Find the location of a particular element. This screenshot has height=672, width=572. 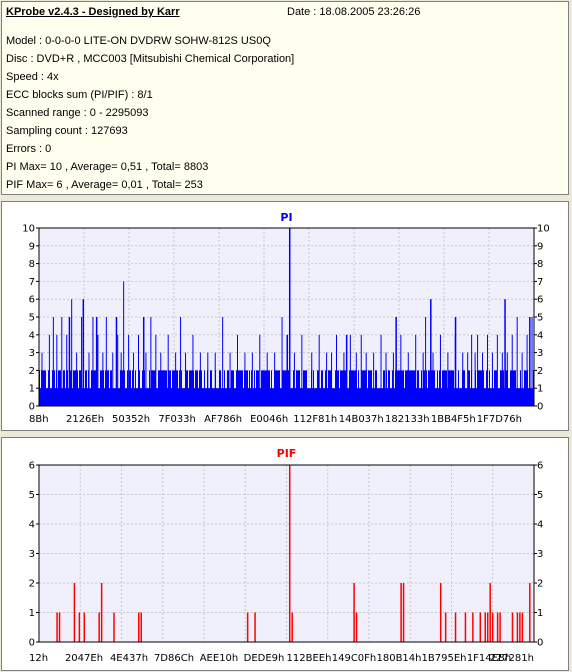

x-tick-label: 182133h is located at coordinates (407, 419).